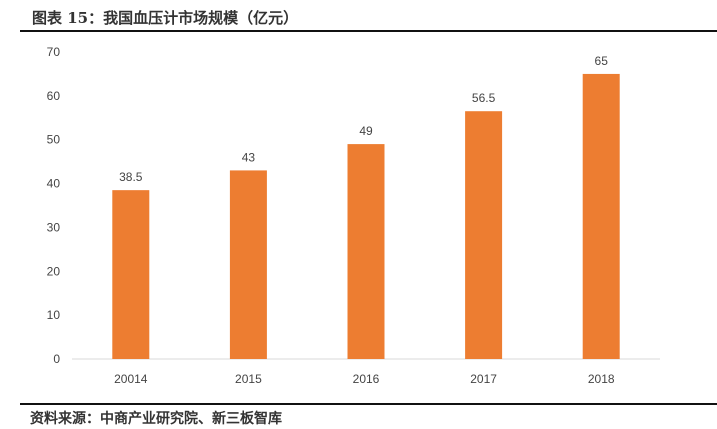 This screenshot has height=429, width=717. What do you see at coordinates (483, 379) in the screenshot?
I see `x-tick-label: 2017` at bounding box center [483, 379].